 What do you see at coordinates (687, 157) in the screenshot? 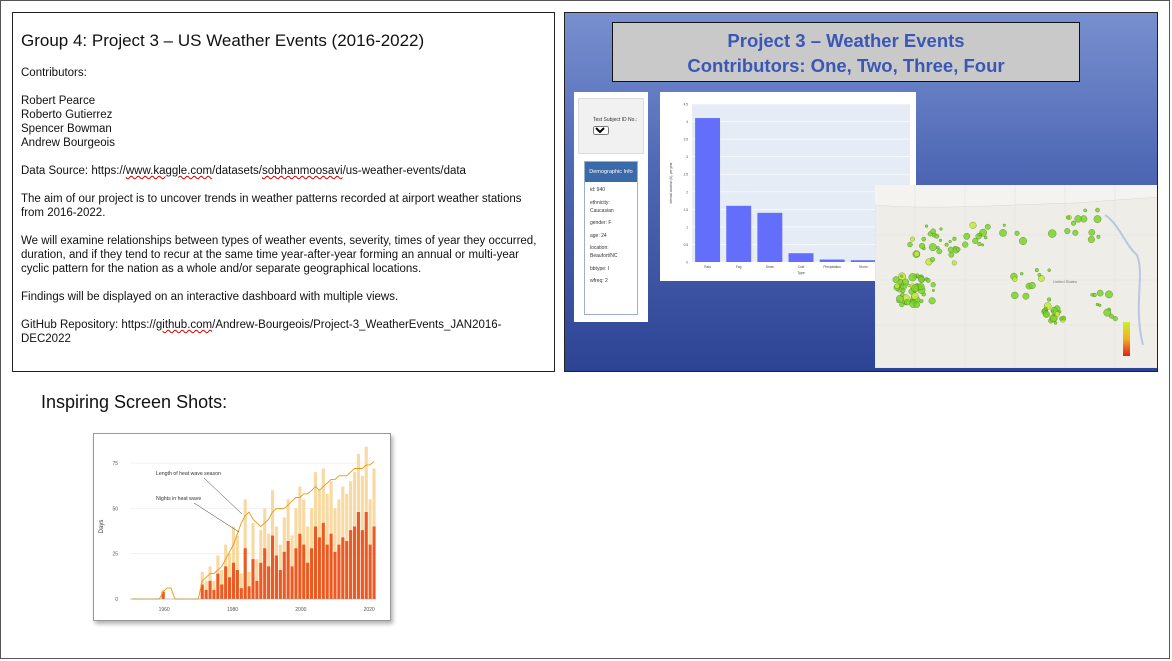
I see `y-tick-label: 3` at bounding box center [687, 157].